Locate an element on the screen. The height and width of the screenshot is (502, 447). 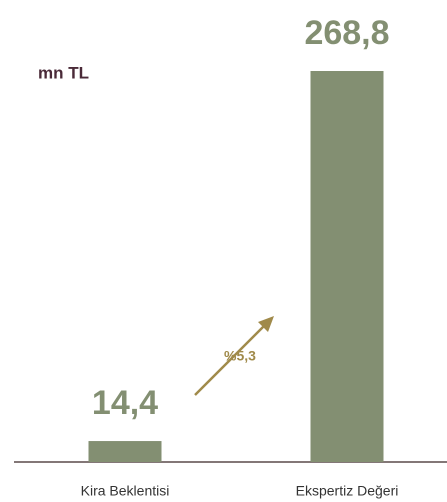
value-label: 14,4 is located at coordinates (125, 403).